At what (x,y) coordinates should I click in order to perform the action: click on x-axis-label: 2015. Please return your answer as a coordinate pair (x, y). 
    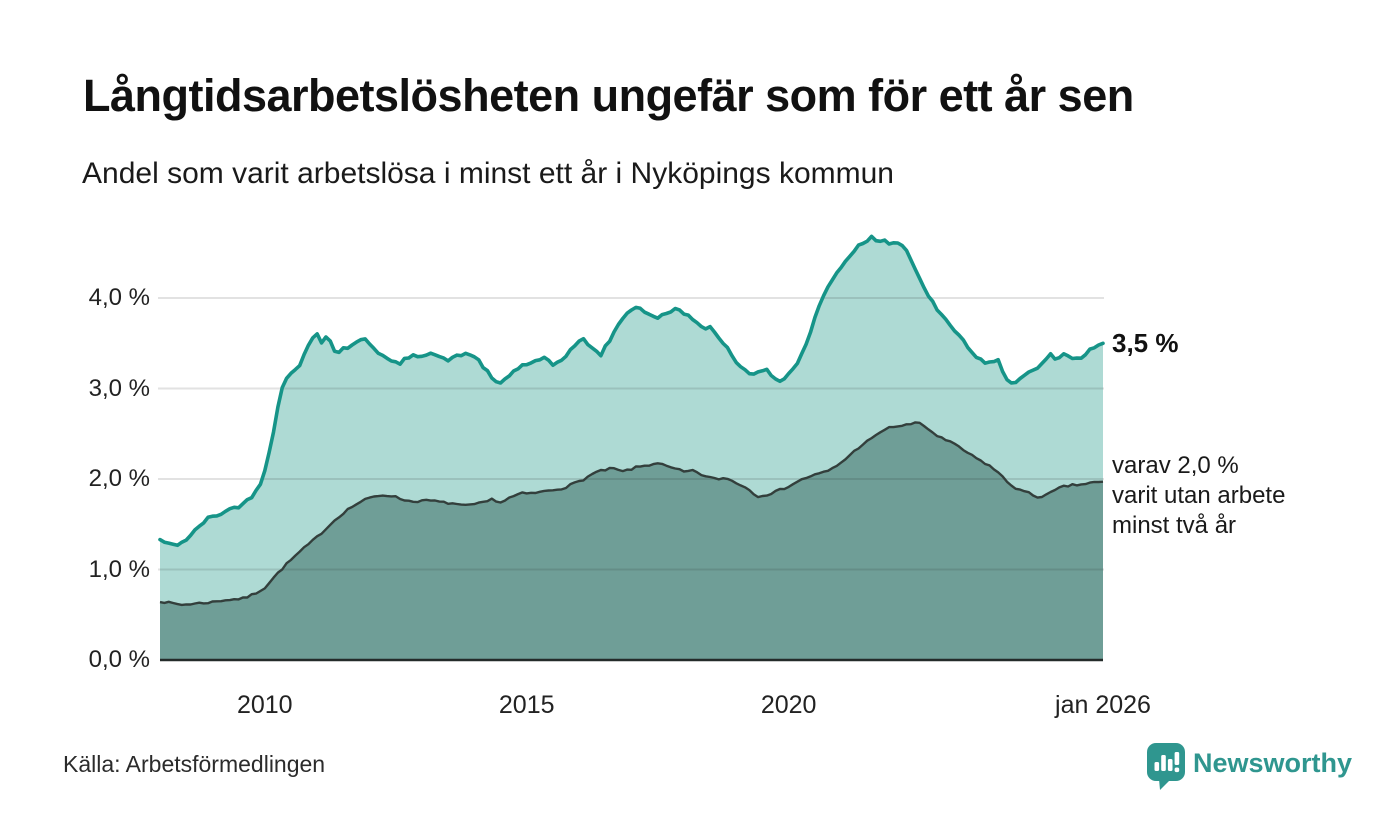
    Looking at the image, I should click on (526, 705).